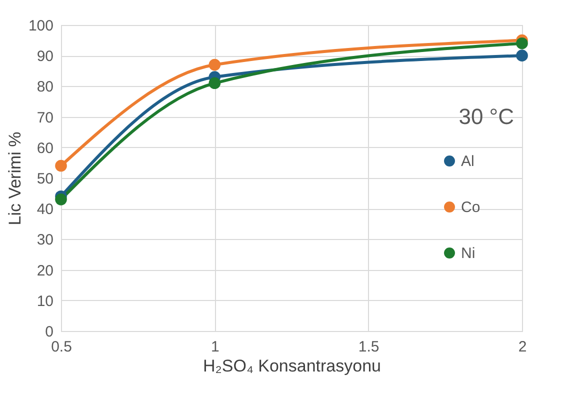 This screenshot has height=416, width=571. I want to click on x-axis-title: H₂SO₄ Konsantrasyonu, so click(292, 366).